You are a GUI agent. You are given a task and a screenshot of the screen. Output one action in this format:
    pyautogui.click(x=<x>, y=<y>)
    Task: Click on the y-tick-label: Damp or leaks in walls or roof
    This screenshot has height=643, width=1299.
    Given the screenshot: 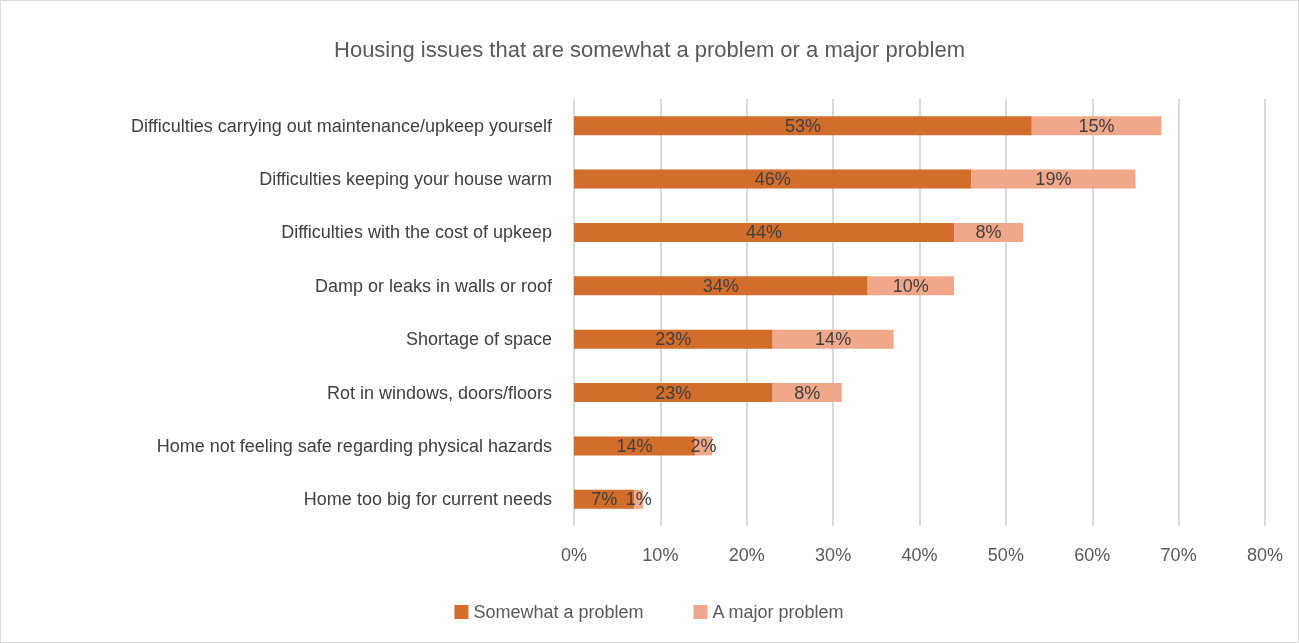 What is the action you would take?
    pyautogui.click(x=433, y=285)
    